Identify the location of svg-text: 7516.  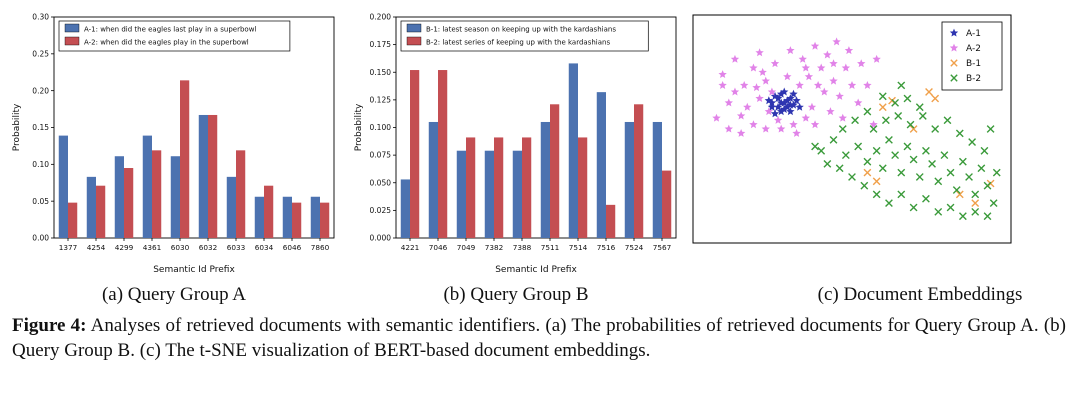
(606, 247).